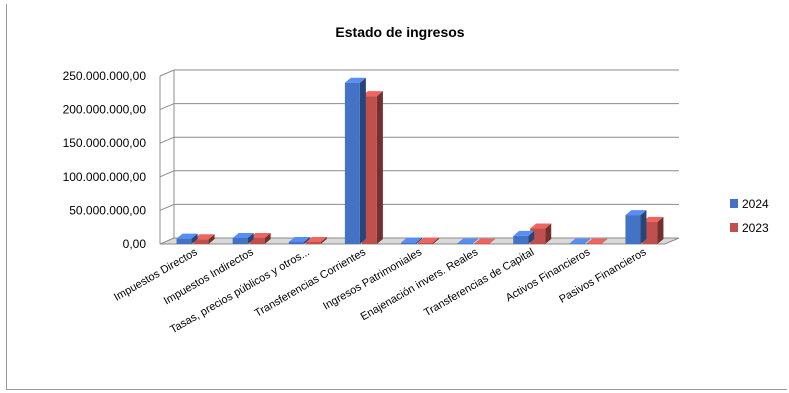 The width and height of the screenshot is (789, 393). Describe the element at coordinates (209, 276) in the screenshot. I see `category-label: Impuestos Indirectos` at that location.